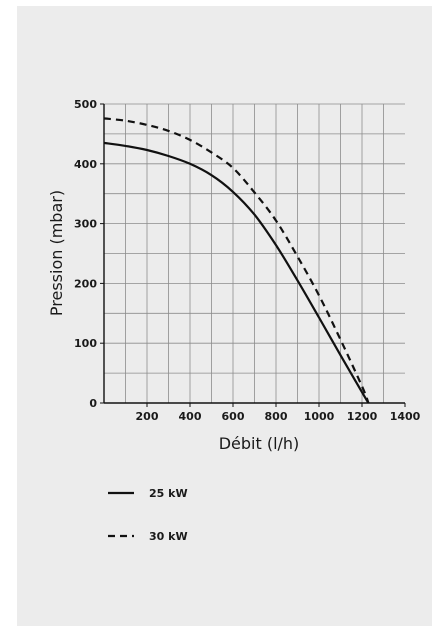 The image size is (446, 637). I want to click on y-tick-label: 300, so click(85, 224).